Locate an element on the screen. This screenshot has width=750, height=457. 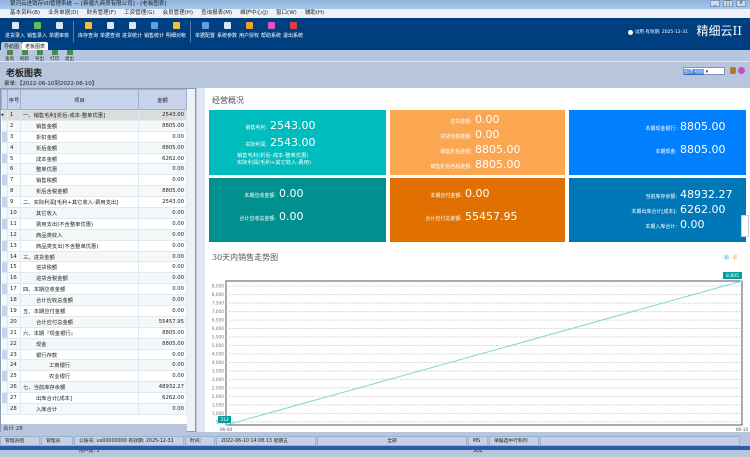
toolbar-button: 销售录入 is located at coordinates (37, 31).